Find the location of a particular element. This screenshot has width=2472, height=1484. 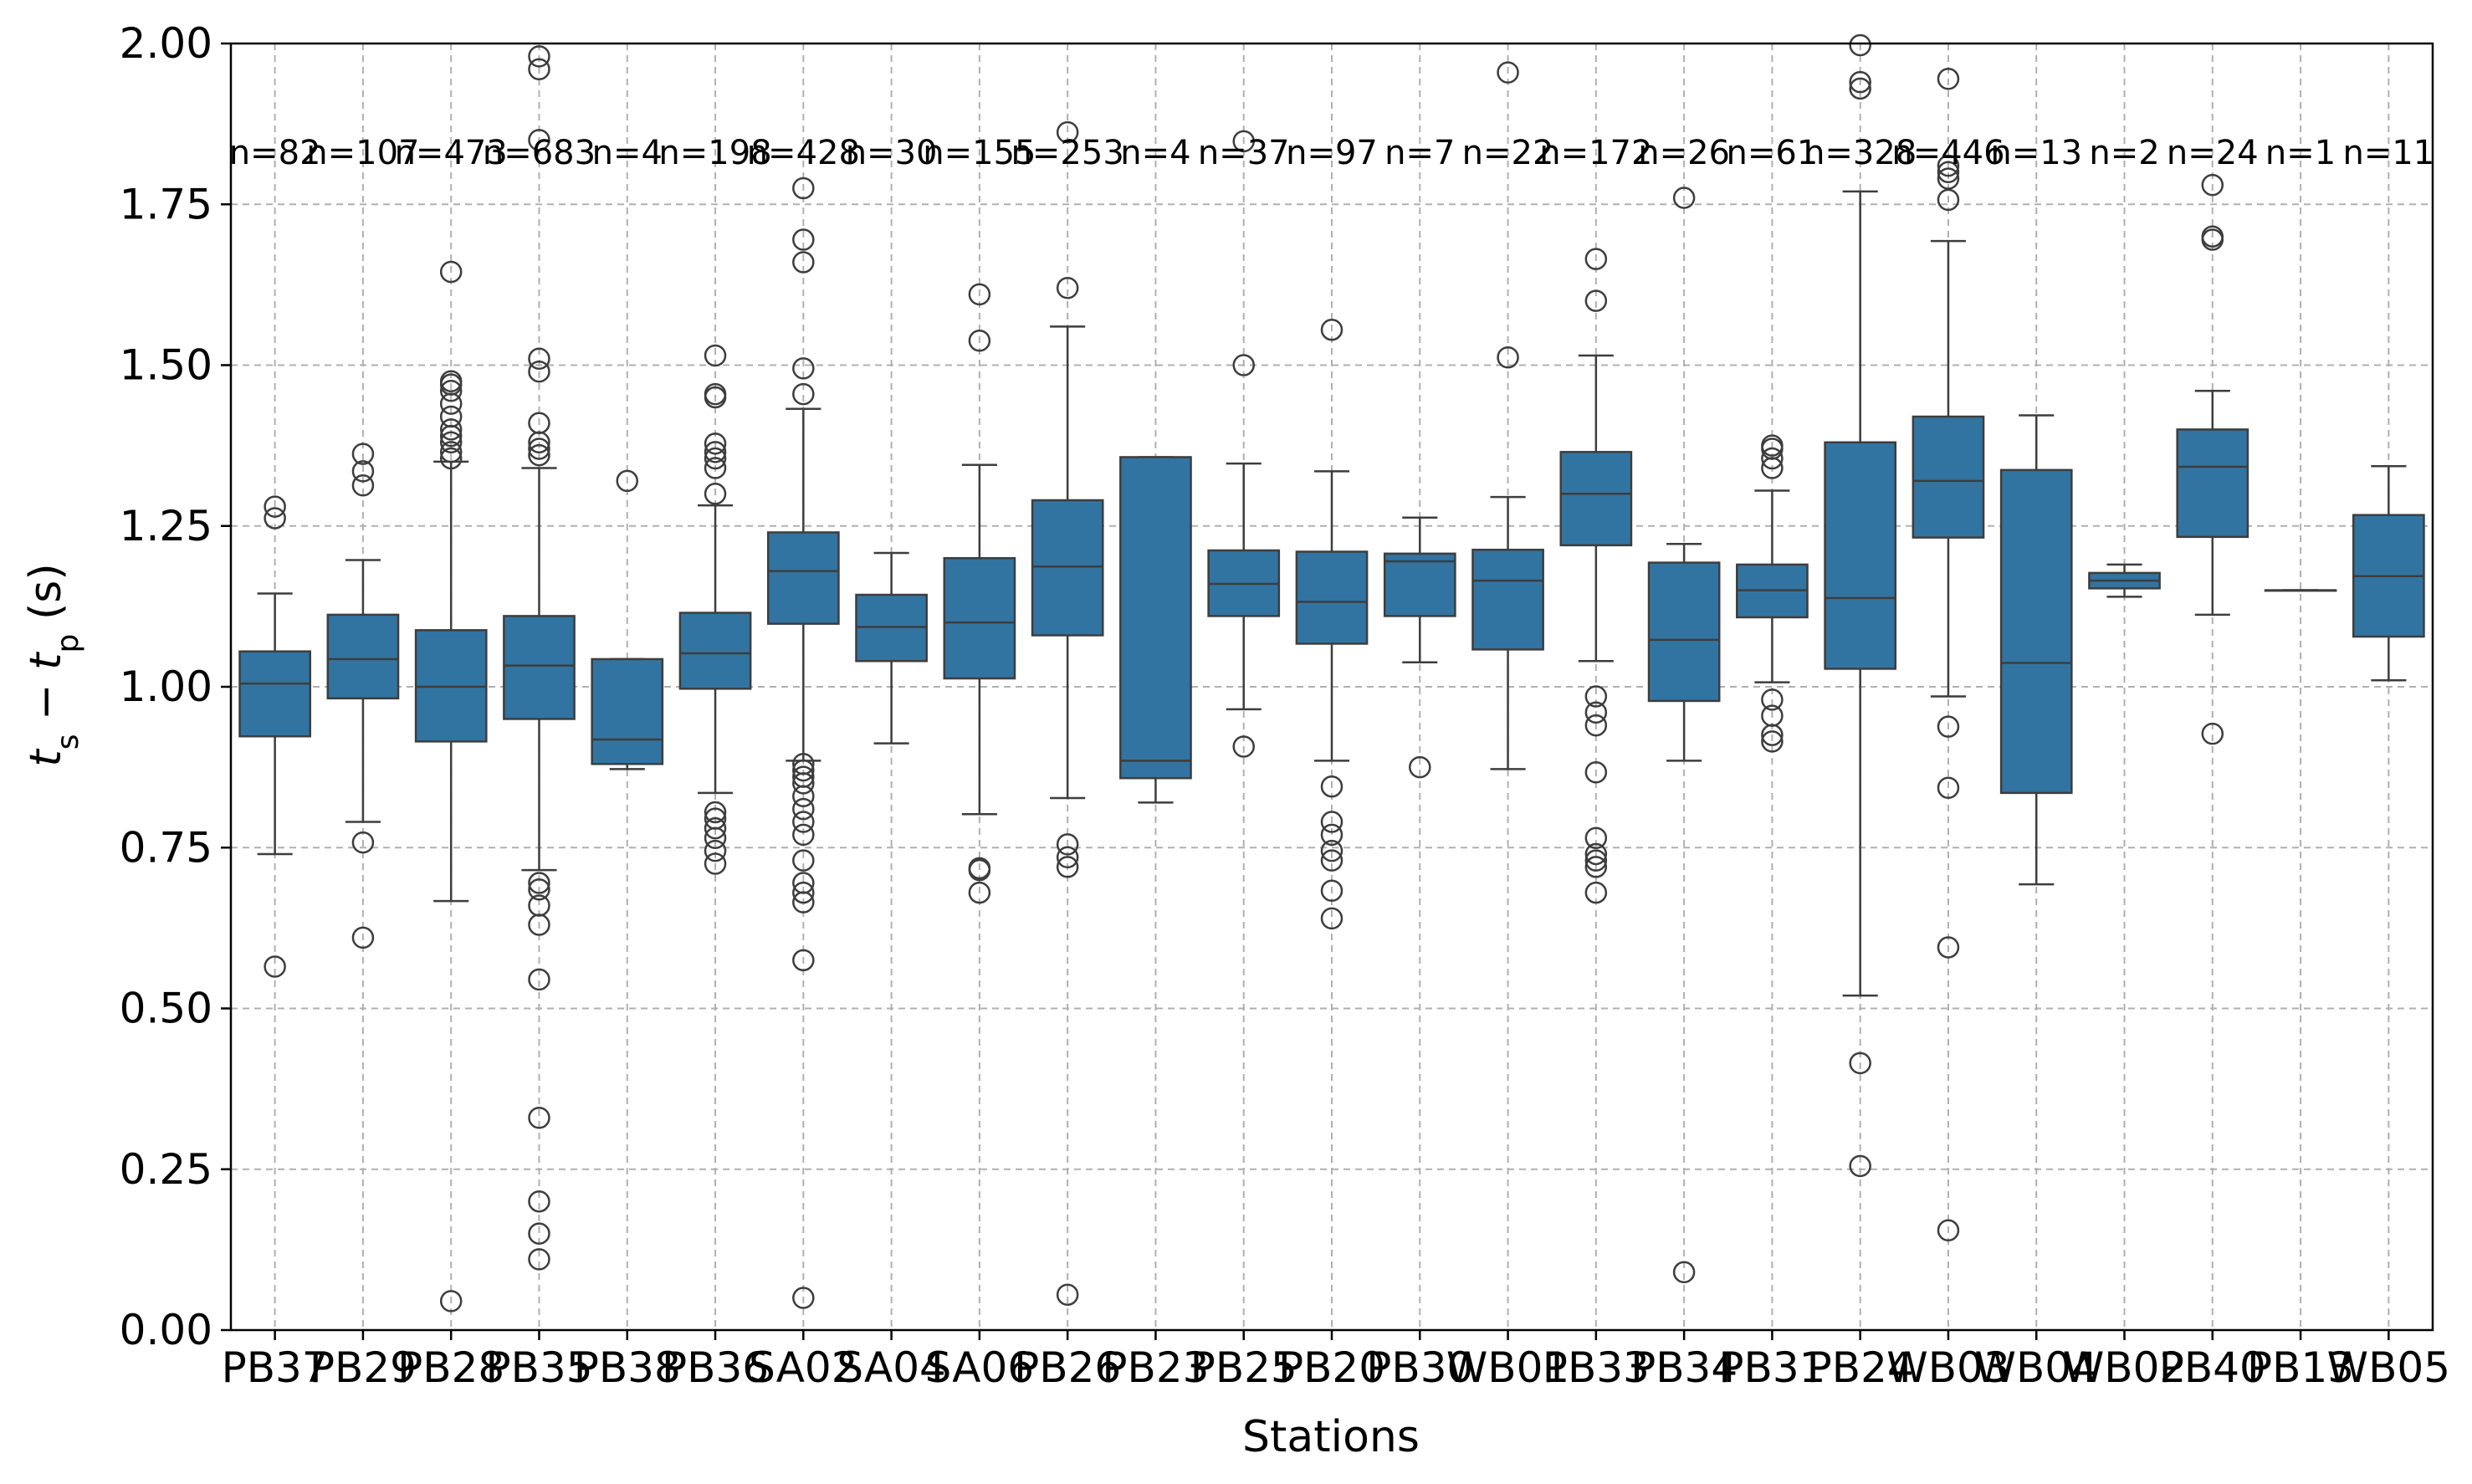

box-pb23 is located at coordinates (1156, 630).